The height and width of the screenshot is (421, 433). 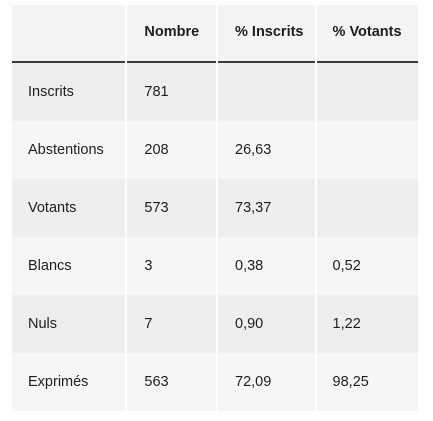 What do you see at coordinates (69, 150) in the screenshot?
I see `row-label: Abstentions` at bounding box center [69, 150].